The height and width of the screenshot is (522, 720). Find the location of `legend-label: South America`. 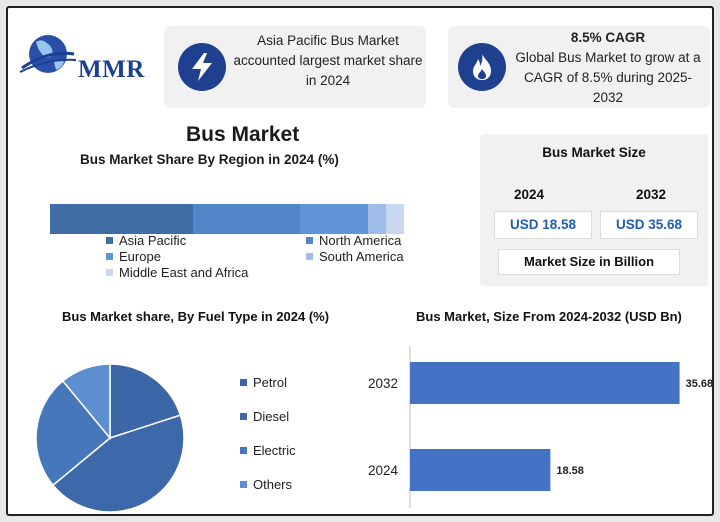

legend-label: South America is located at coordinates (361, 256).